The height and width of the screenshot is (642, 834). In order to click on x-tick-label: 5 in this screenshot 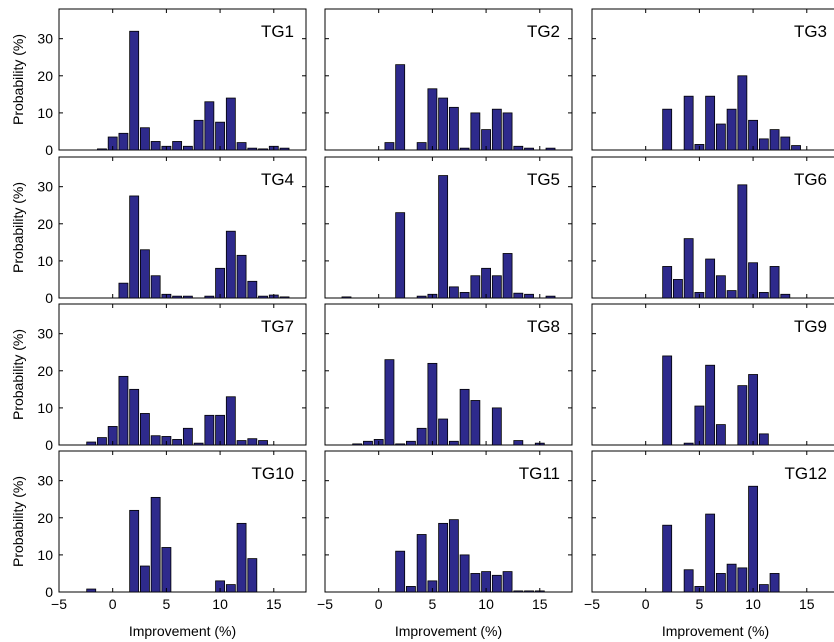, I will do `click(432, 604)`.